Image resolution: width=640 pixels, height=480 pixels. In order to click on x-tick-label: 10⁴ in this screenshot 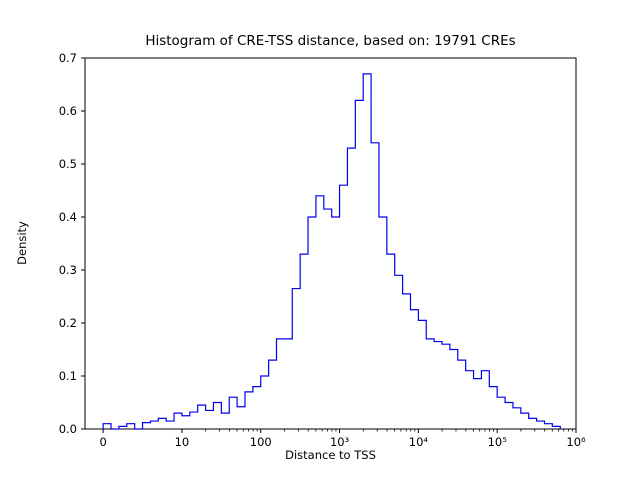, I will do `click(419, 442)`.